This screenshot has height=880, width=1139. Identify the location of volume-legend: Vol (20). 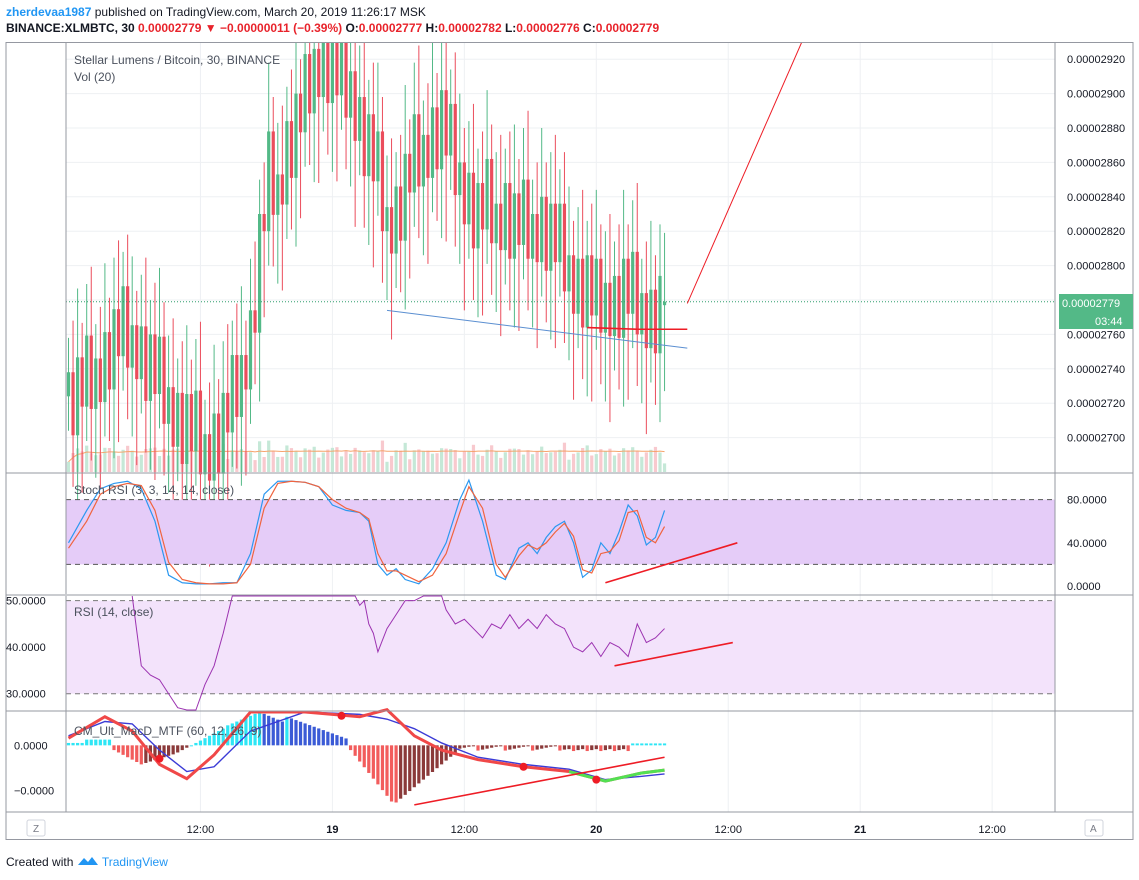
(94, 77).